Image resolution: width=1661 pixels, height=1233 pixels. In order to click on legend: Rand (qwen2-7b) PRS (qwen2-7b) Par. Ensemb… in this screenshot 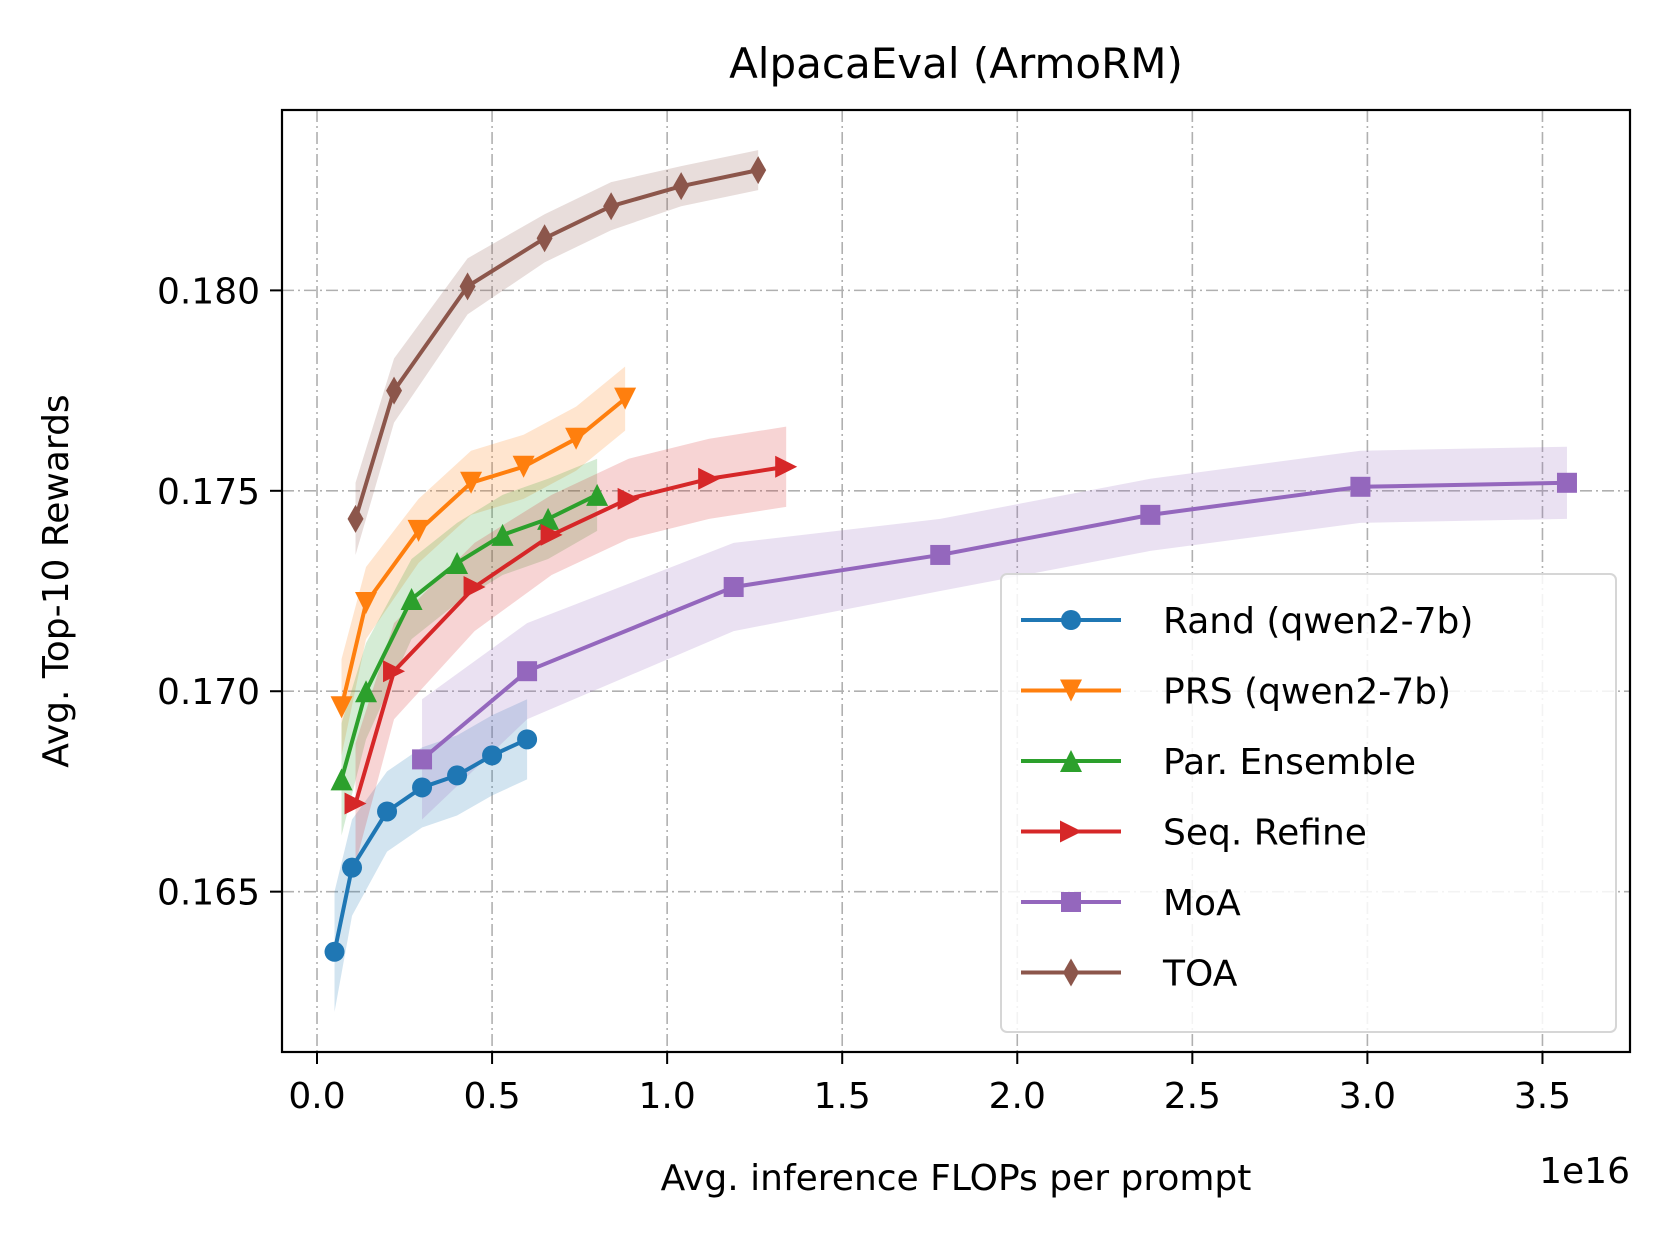, I will do `click(1308, 803)`.